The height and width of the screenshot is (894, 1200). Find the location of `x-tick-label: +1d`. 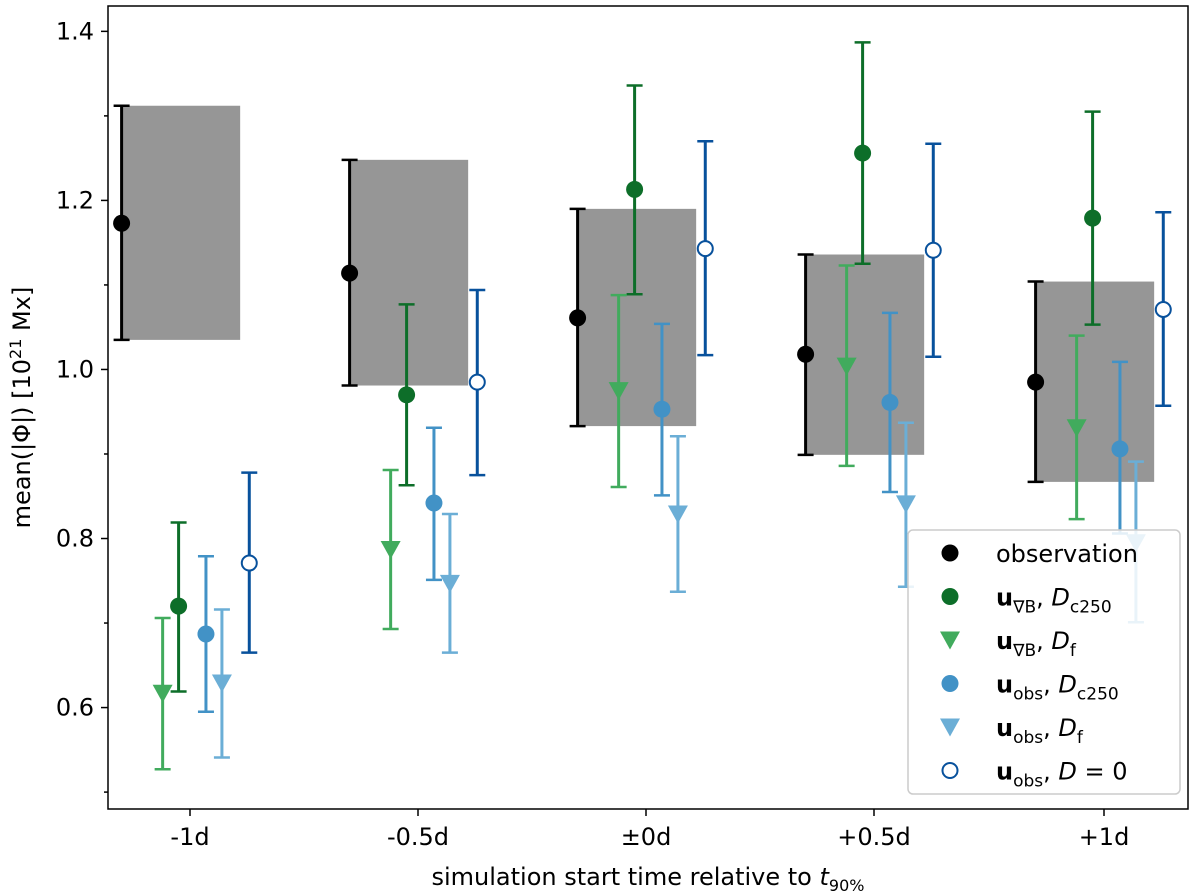

x-tick-label: +1d is located at coordinates (1104, 837).